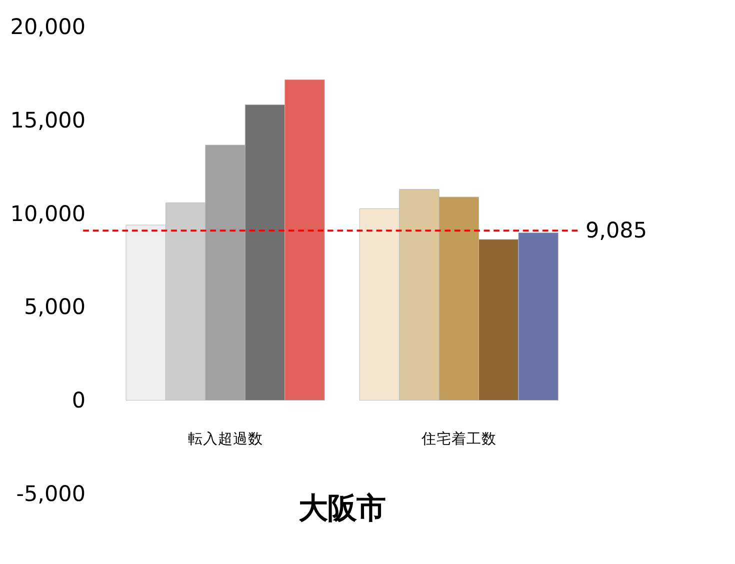 The height and width of the screenshot is (564, 735). Describe the element at coordinates (48, 214) in the screenshot. I see `y-tick-label: 10,000` at that location.